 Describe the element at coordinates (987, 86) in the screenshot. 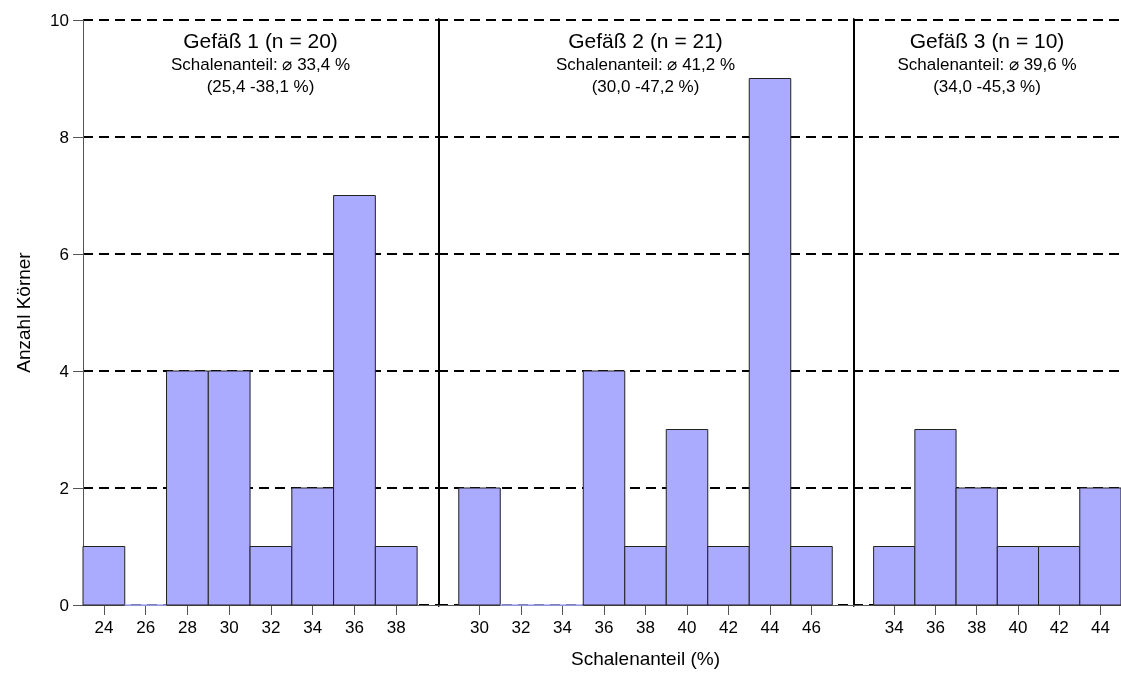

I see `annotation: (34,0 -45,3 %)` at that location.